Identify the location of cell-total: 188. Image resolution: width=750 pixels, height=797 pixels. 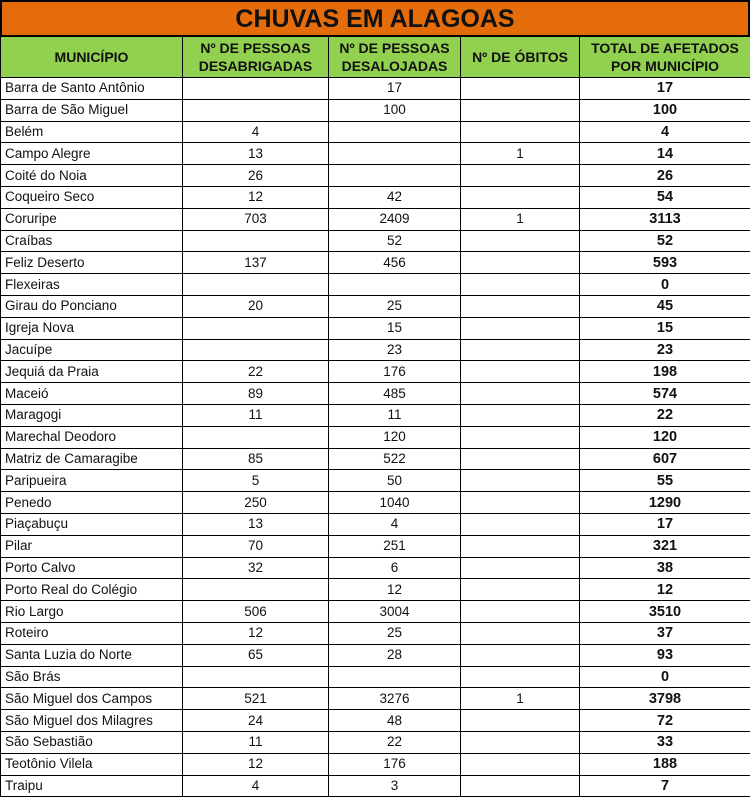
(665, 764).